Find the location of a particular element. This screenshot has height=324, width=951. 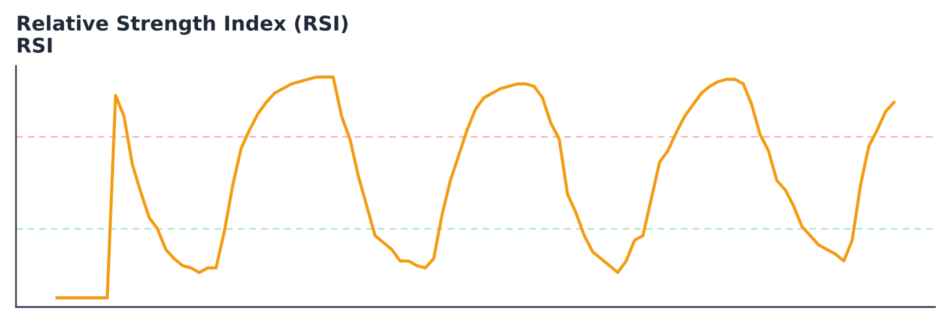

chart-title: Relative Strength Index (RSI) is located at coordinates (183, 25).